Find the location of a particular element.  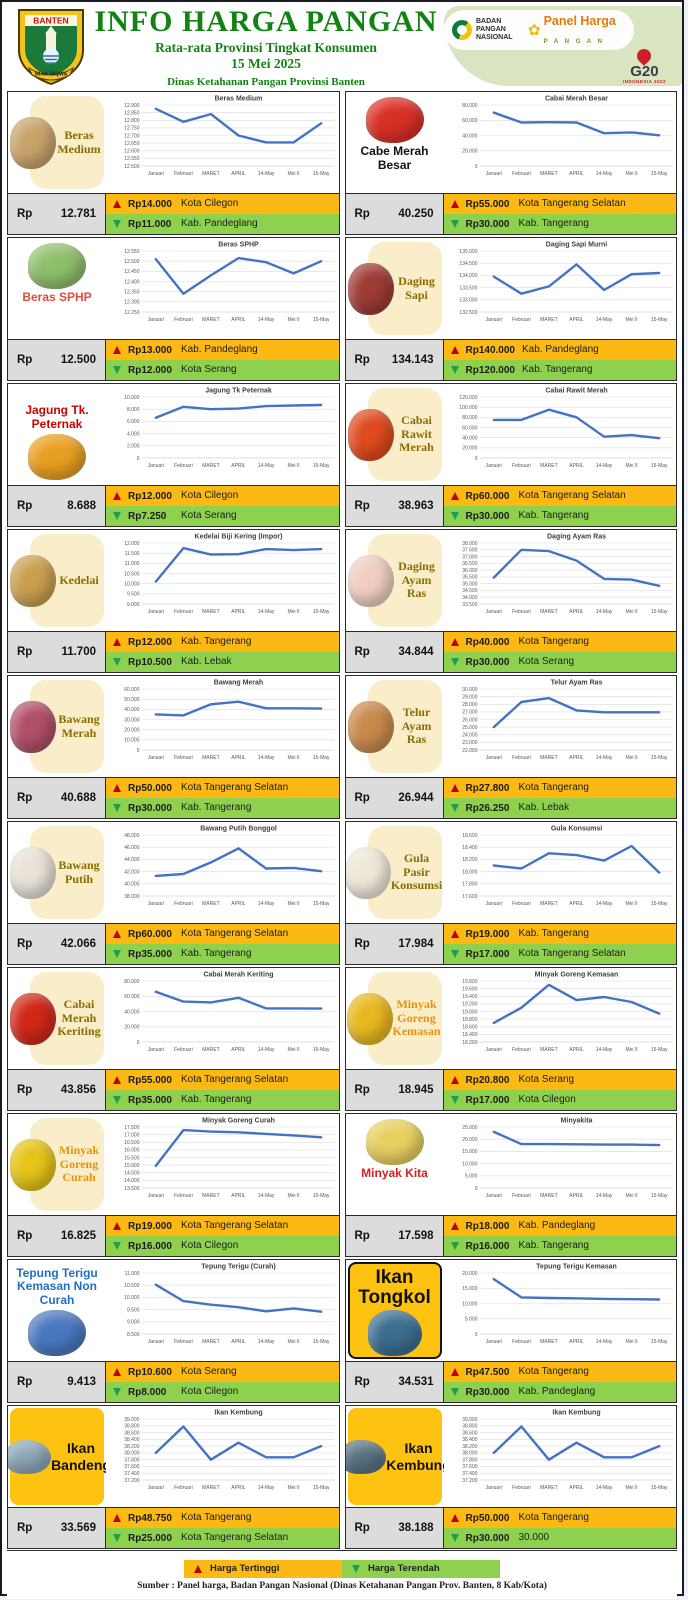

average-price-cell: Rp 34.844 is located at coordinates (394, 652).